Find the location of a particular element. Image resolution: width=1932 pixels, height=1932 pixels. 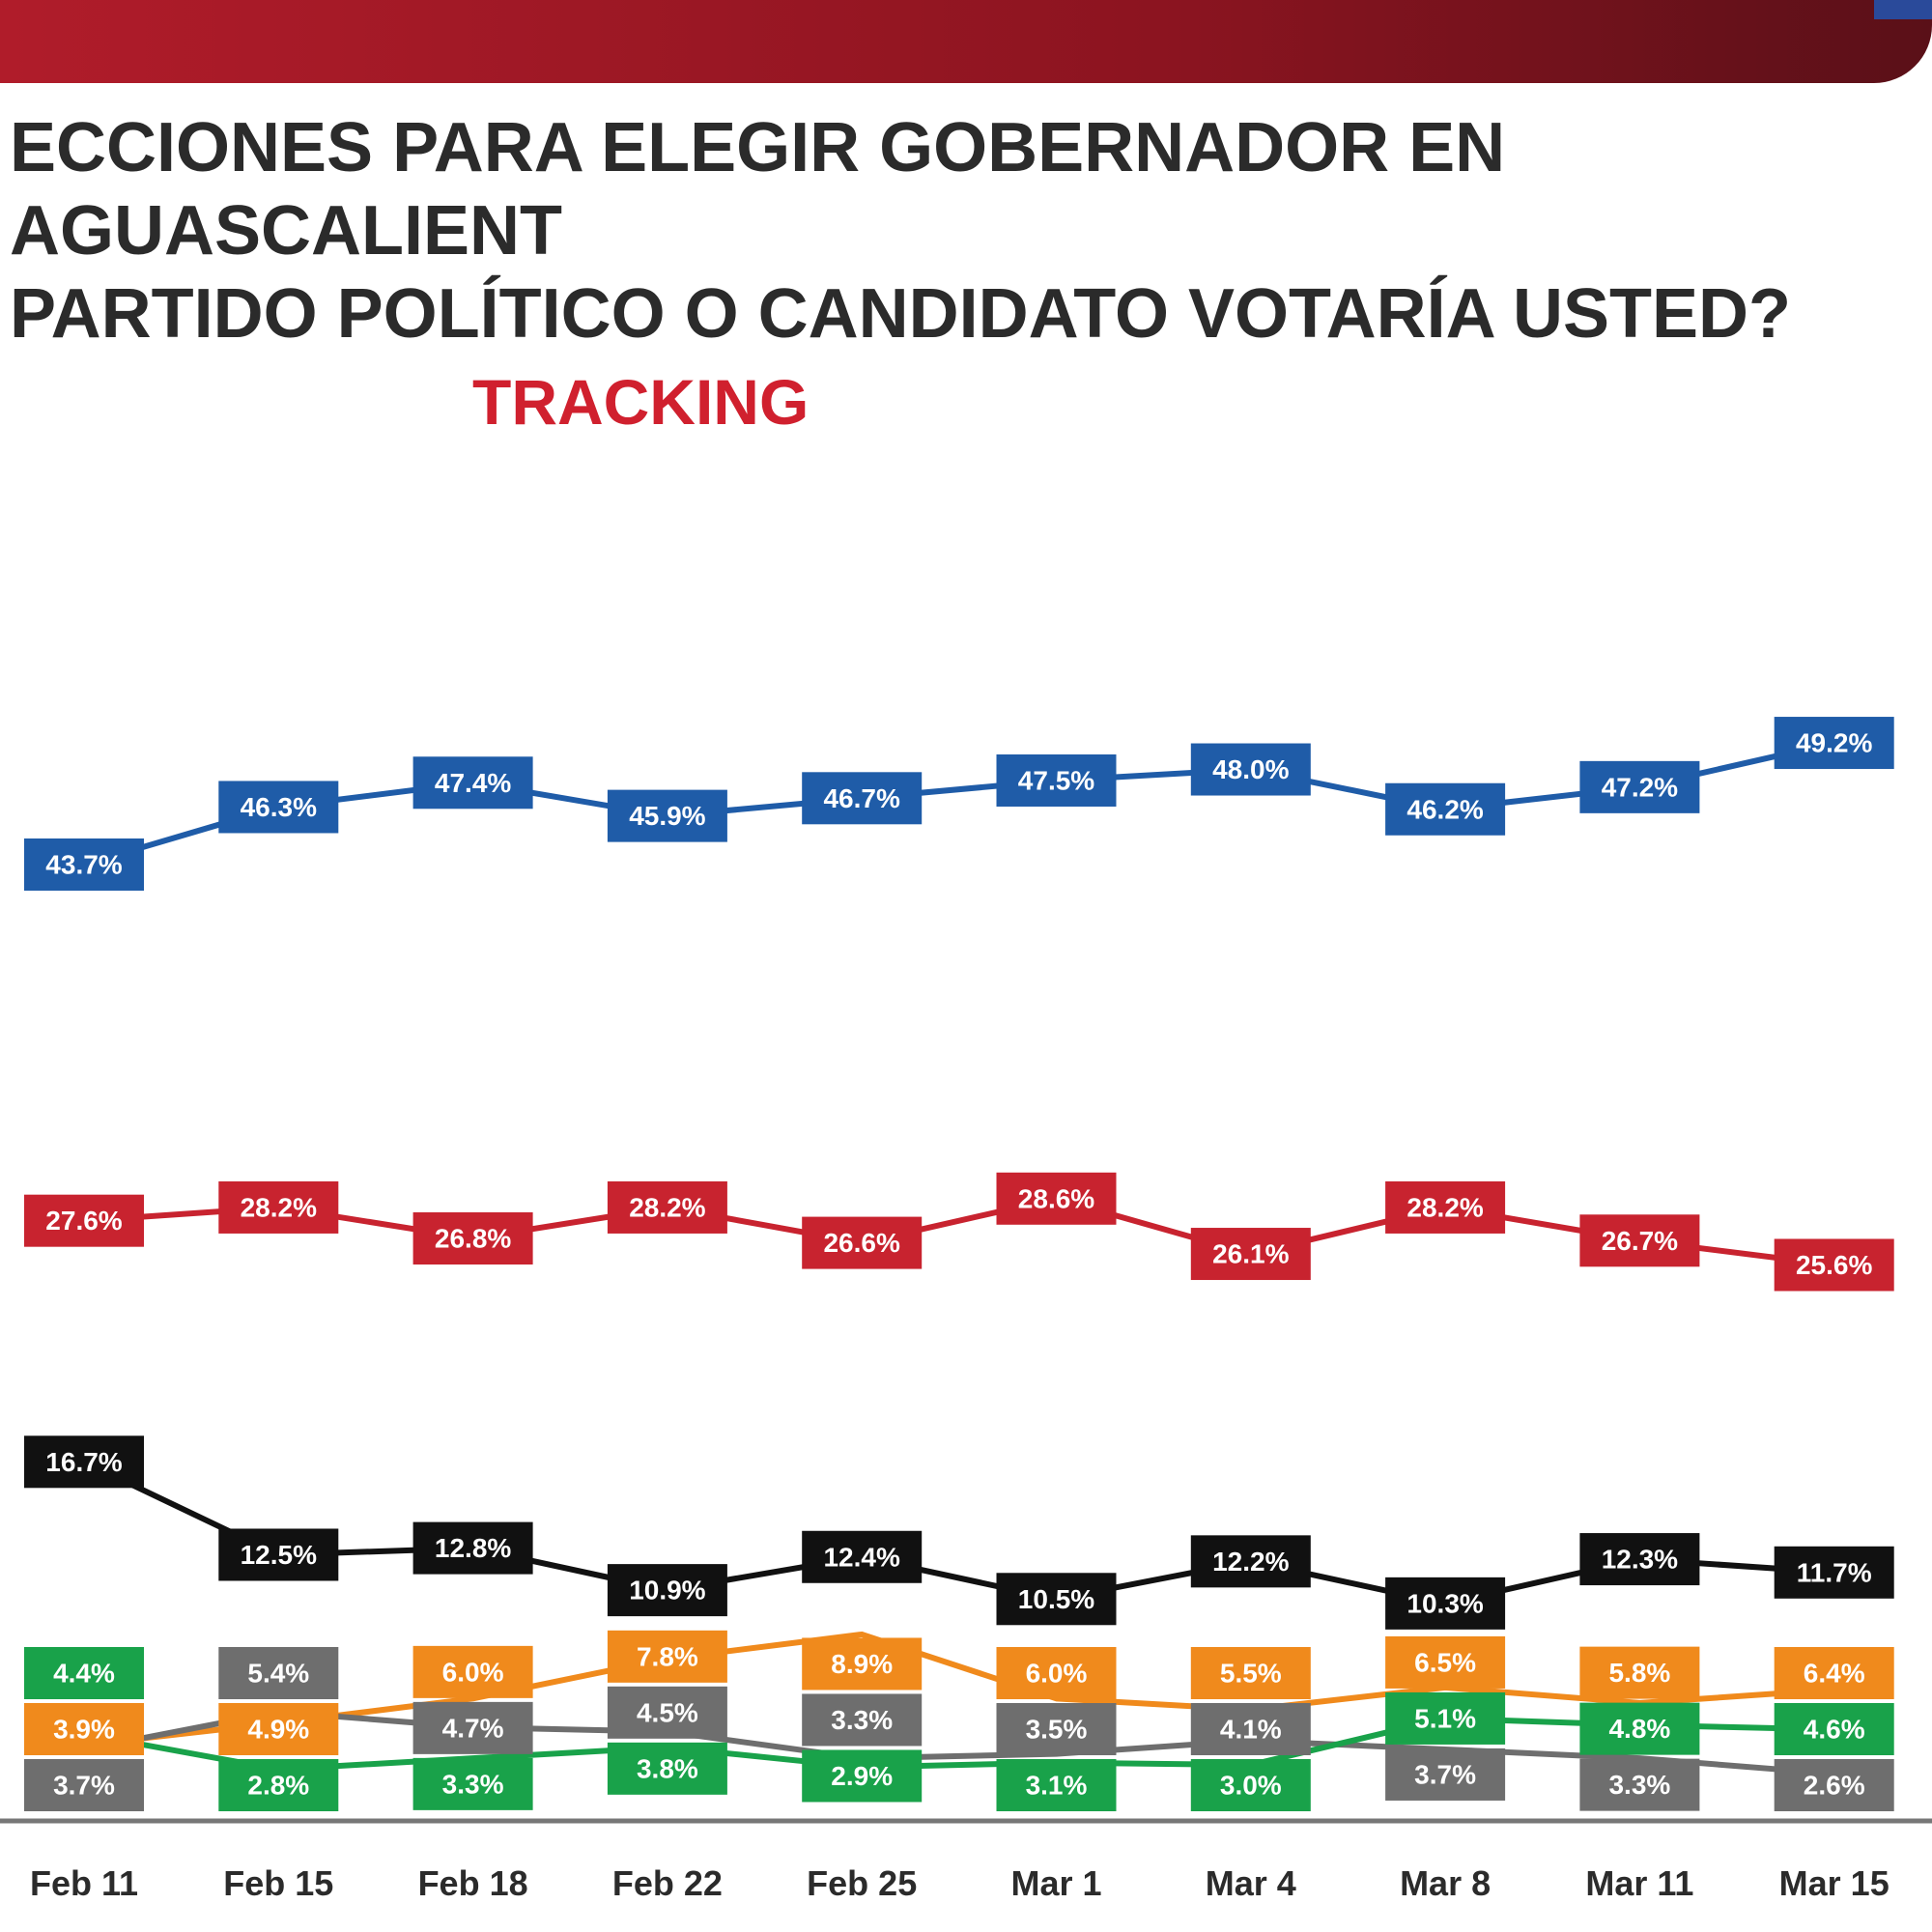

data-label-orange: 3.9% is located at coordinates (84, 1730).